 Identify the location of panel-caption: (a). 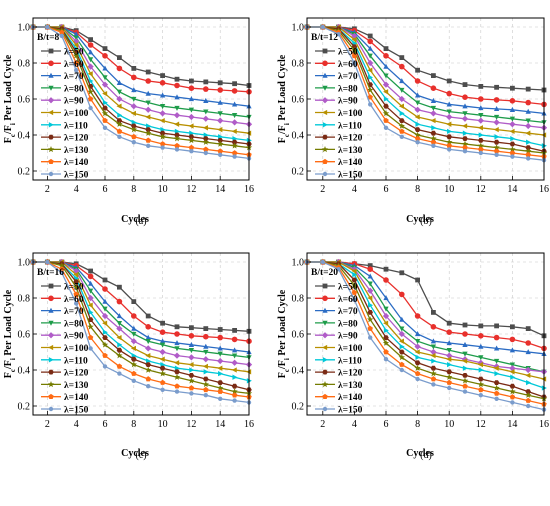
(140, 221).